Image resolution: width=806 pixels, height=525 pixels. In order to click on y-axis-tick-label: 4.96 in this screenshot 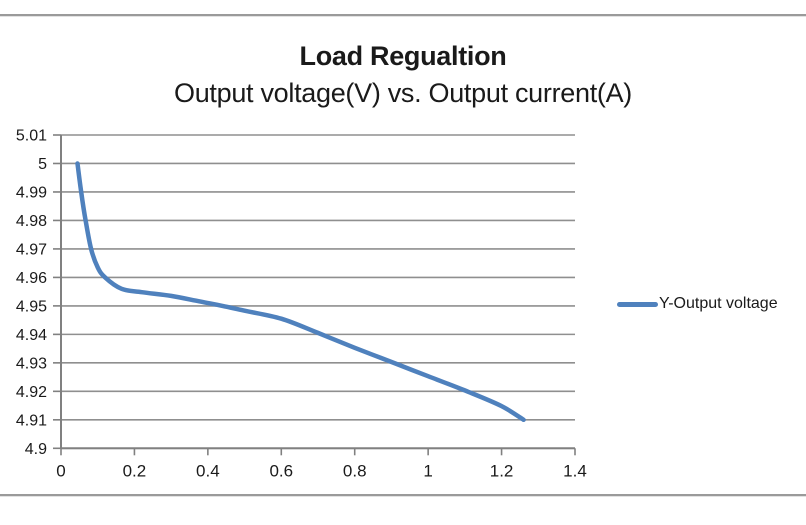, I will do `click(31, 278)`.